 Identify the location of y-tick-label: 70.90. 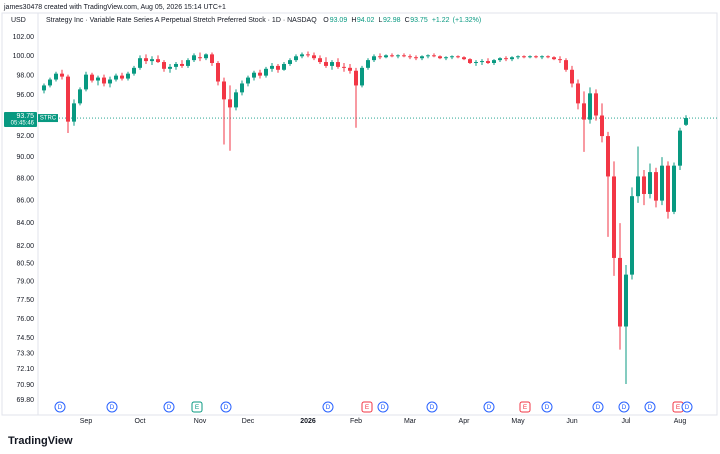
(25, 385).